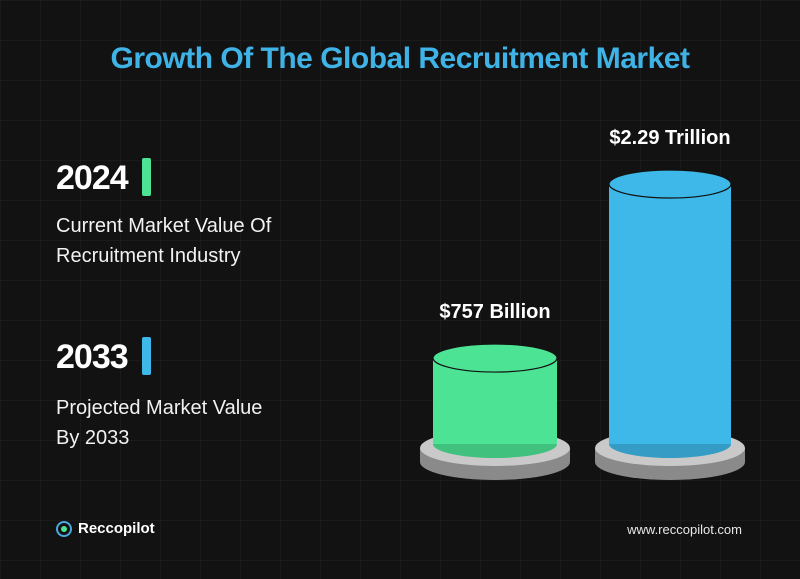  I want to click on bar-body, so click(670, 314).